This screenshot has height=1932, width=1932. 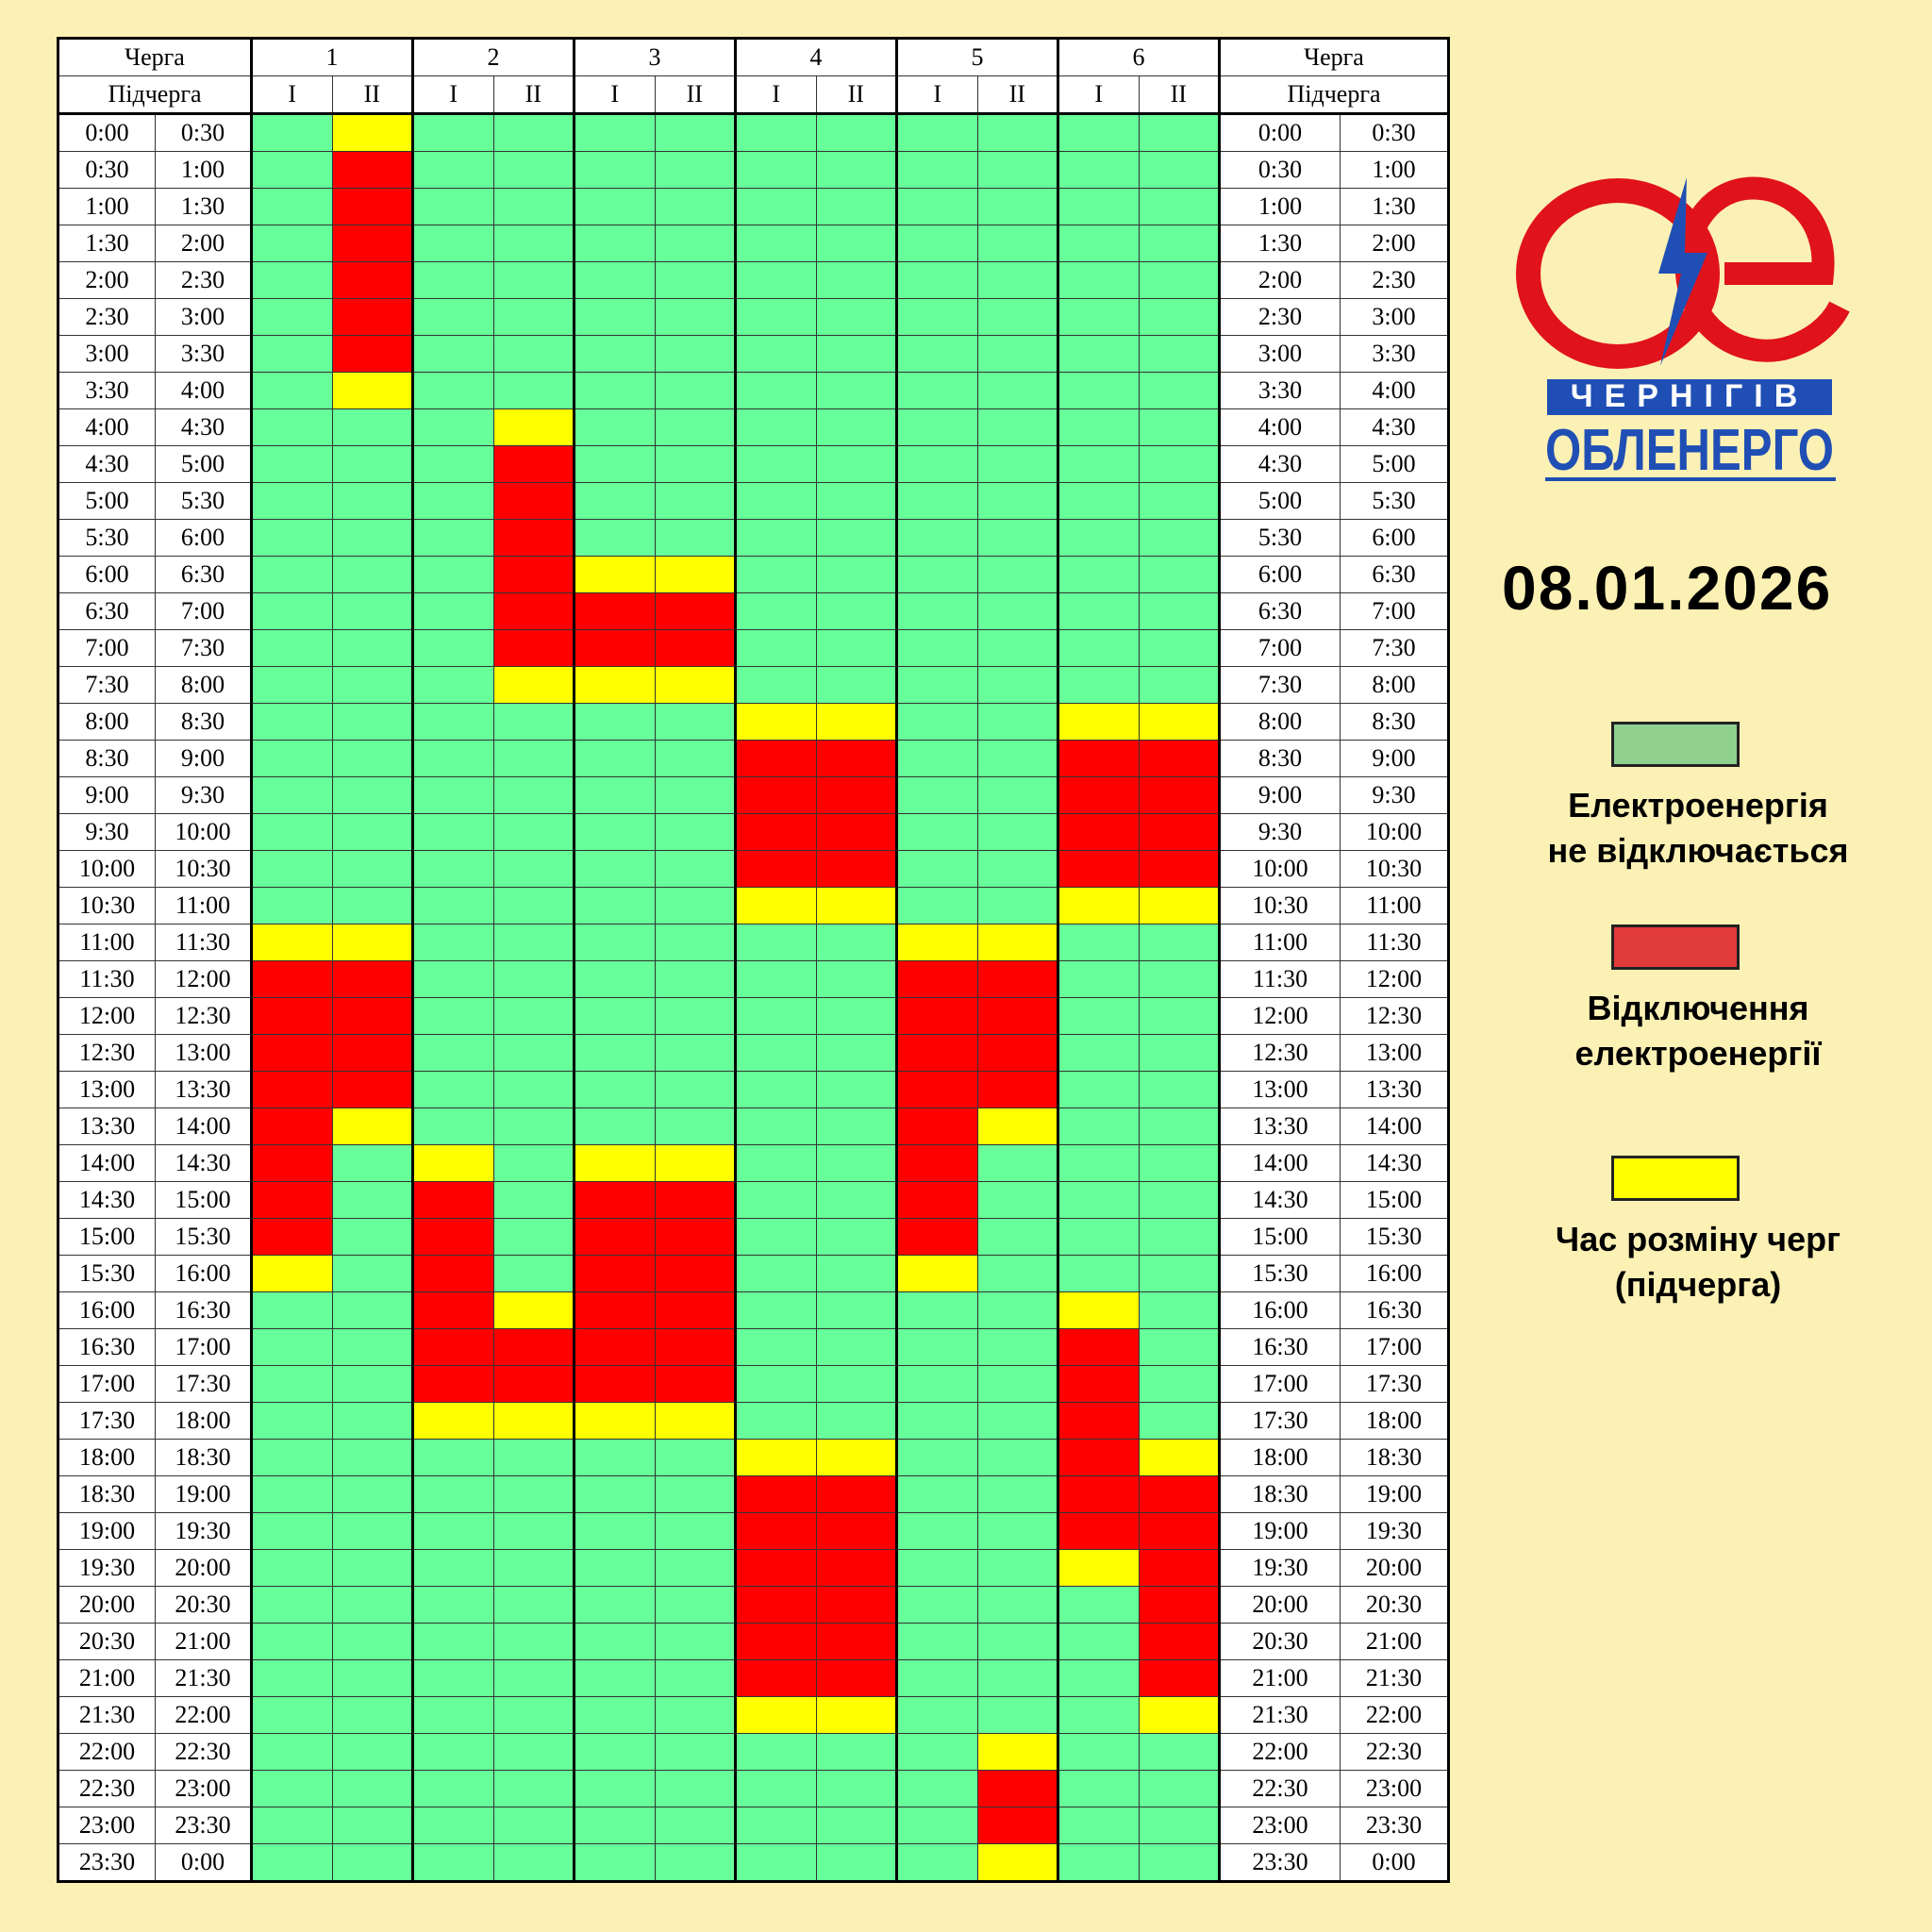 I want to click on queue-number: 4, so click(x=816, y=57).